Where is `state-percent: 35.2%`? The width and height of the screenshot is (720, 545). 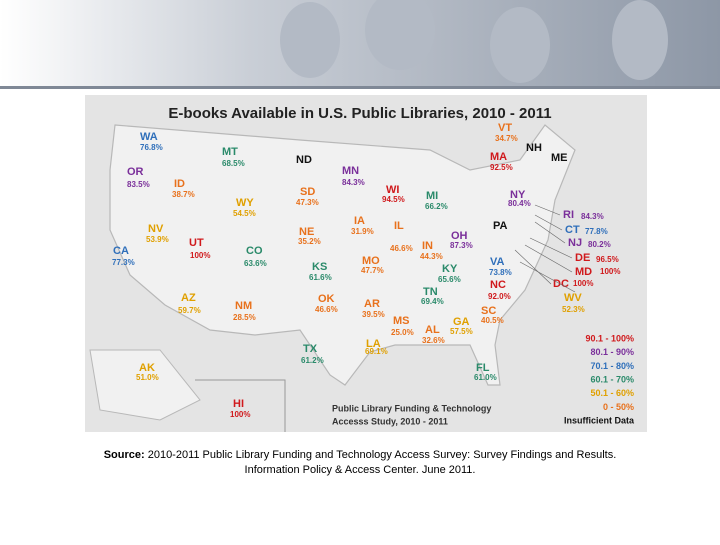 state-percent: 35.2% is located at coordinates (309, 241).